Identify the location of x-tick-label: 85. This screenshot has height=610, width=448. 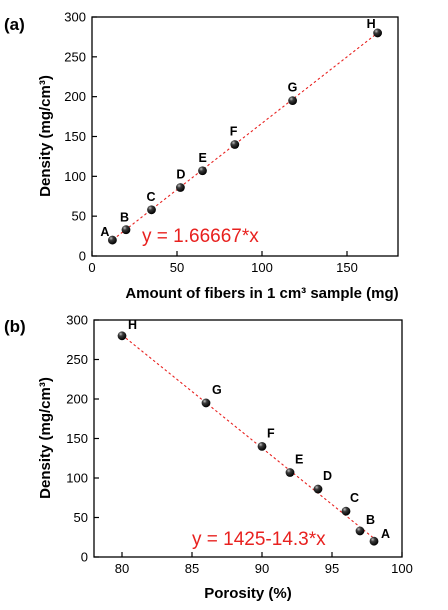
(192, 568).